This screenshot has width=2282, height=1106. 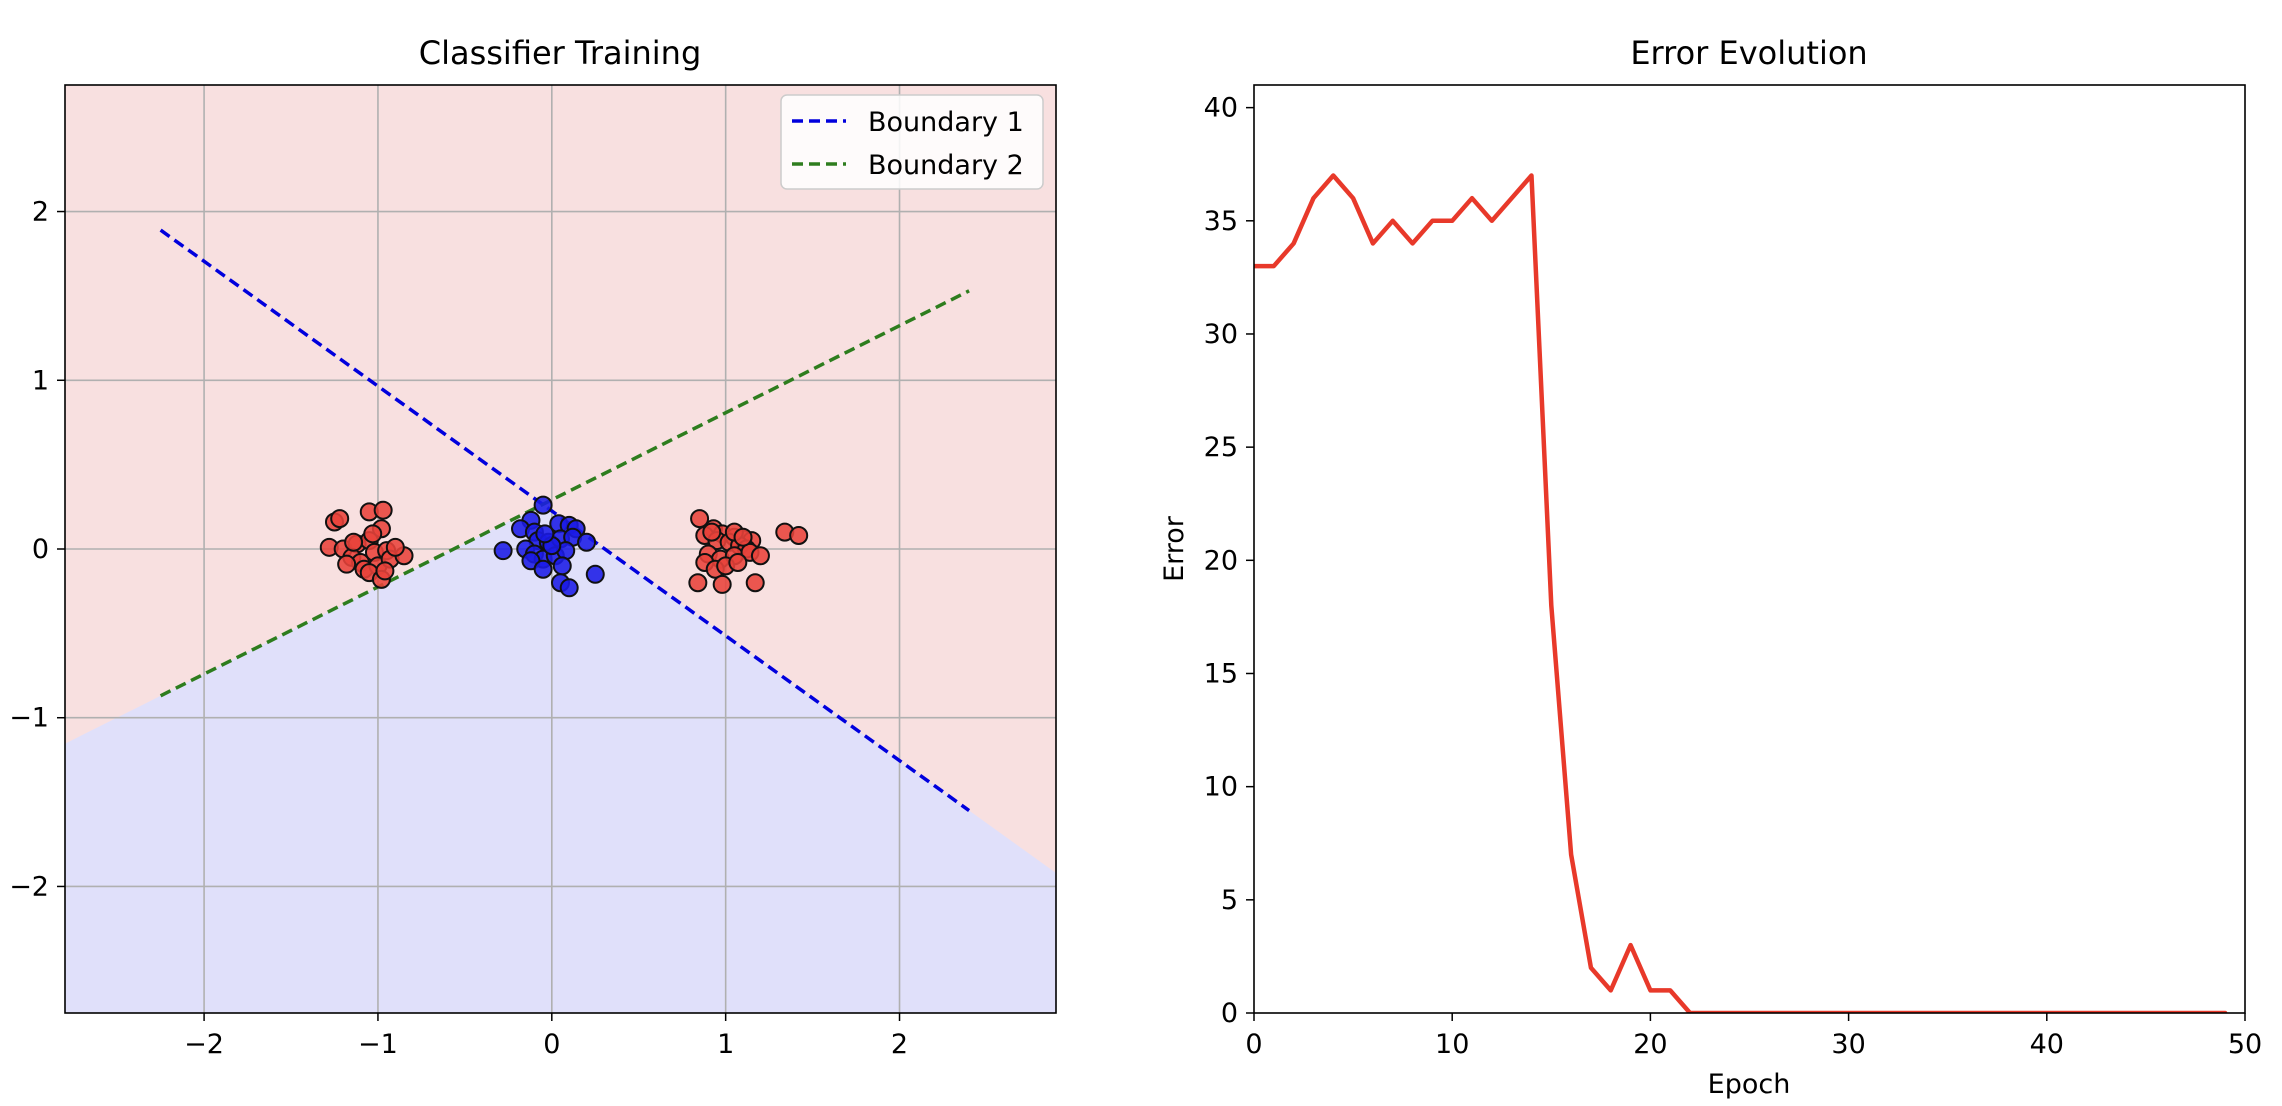 I want to click on x-axis-ticks: −2 −1 0 1 2, so click(x=546, y=1036).